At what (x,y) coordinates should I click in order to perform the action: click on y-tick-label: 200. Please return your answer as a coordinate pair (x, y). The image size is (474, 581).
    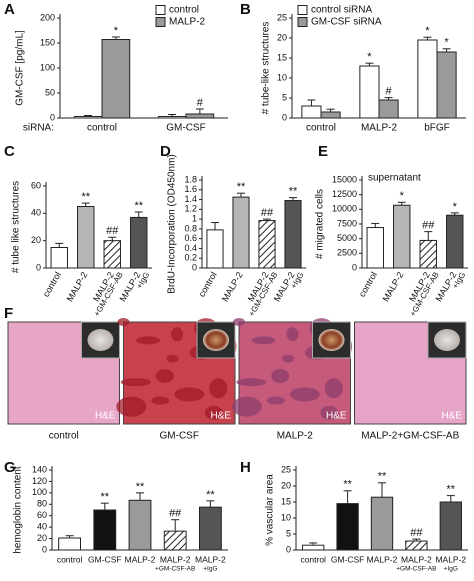
    Looking at the image, I should click on (47, 17).